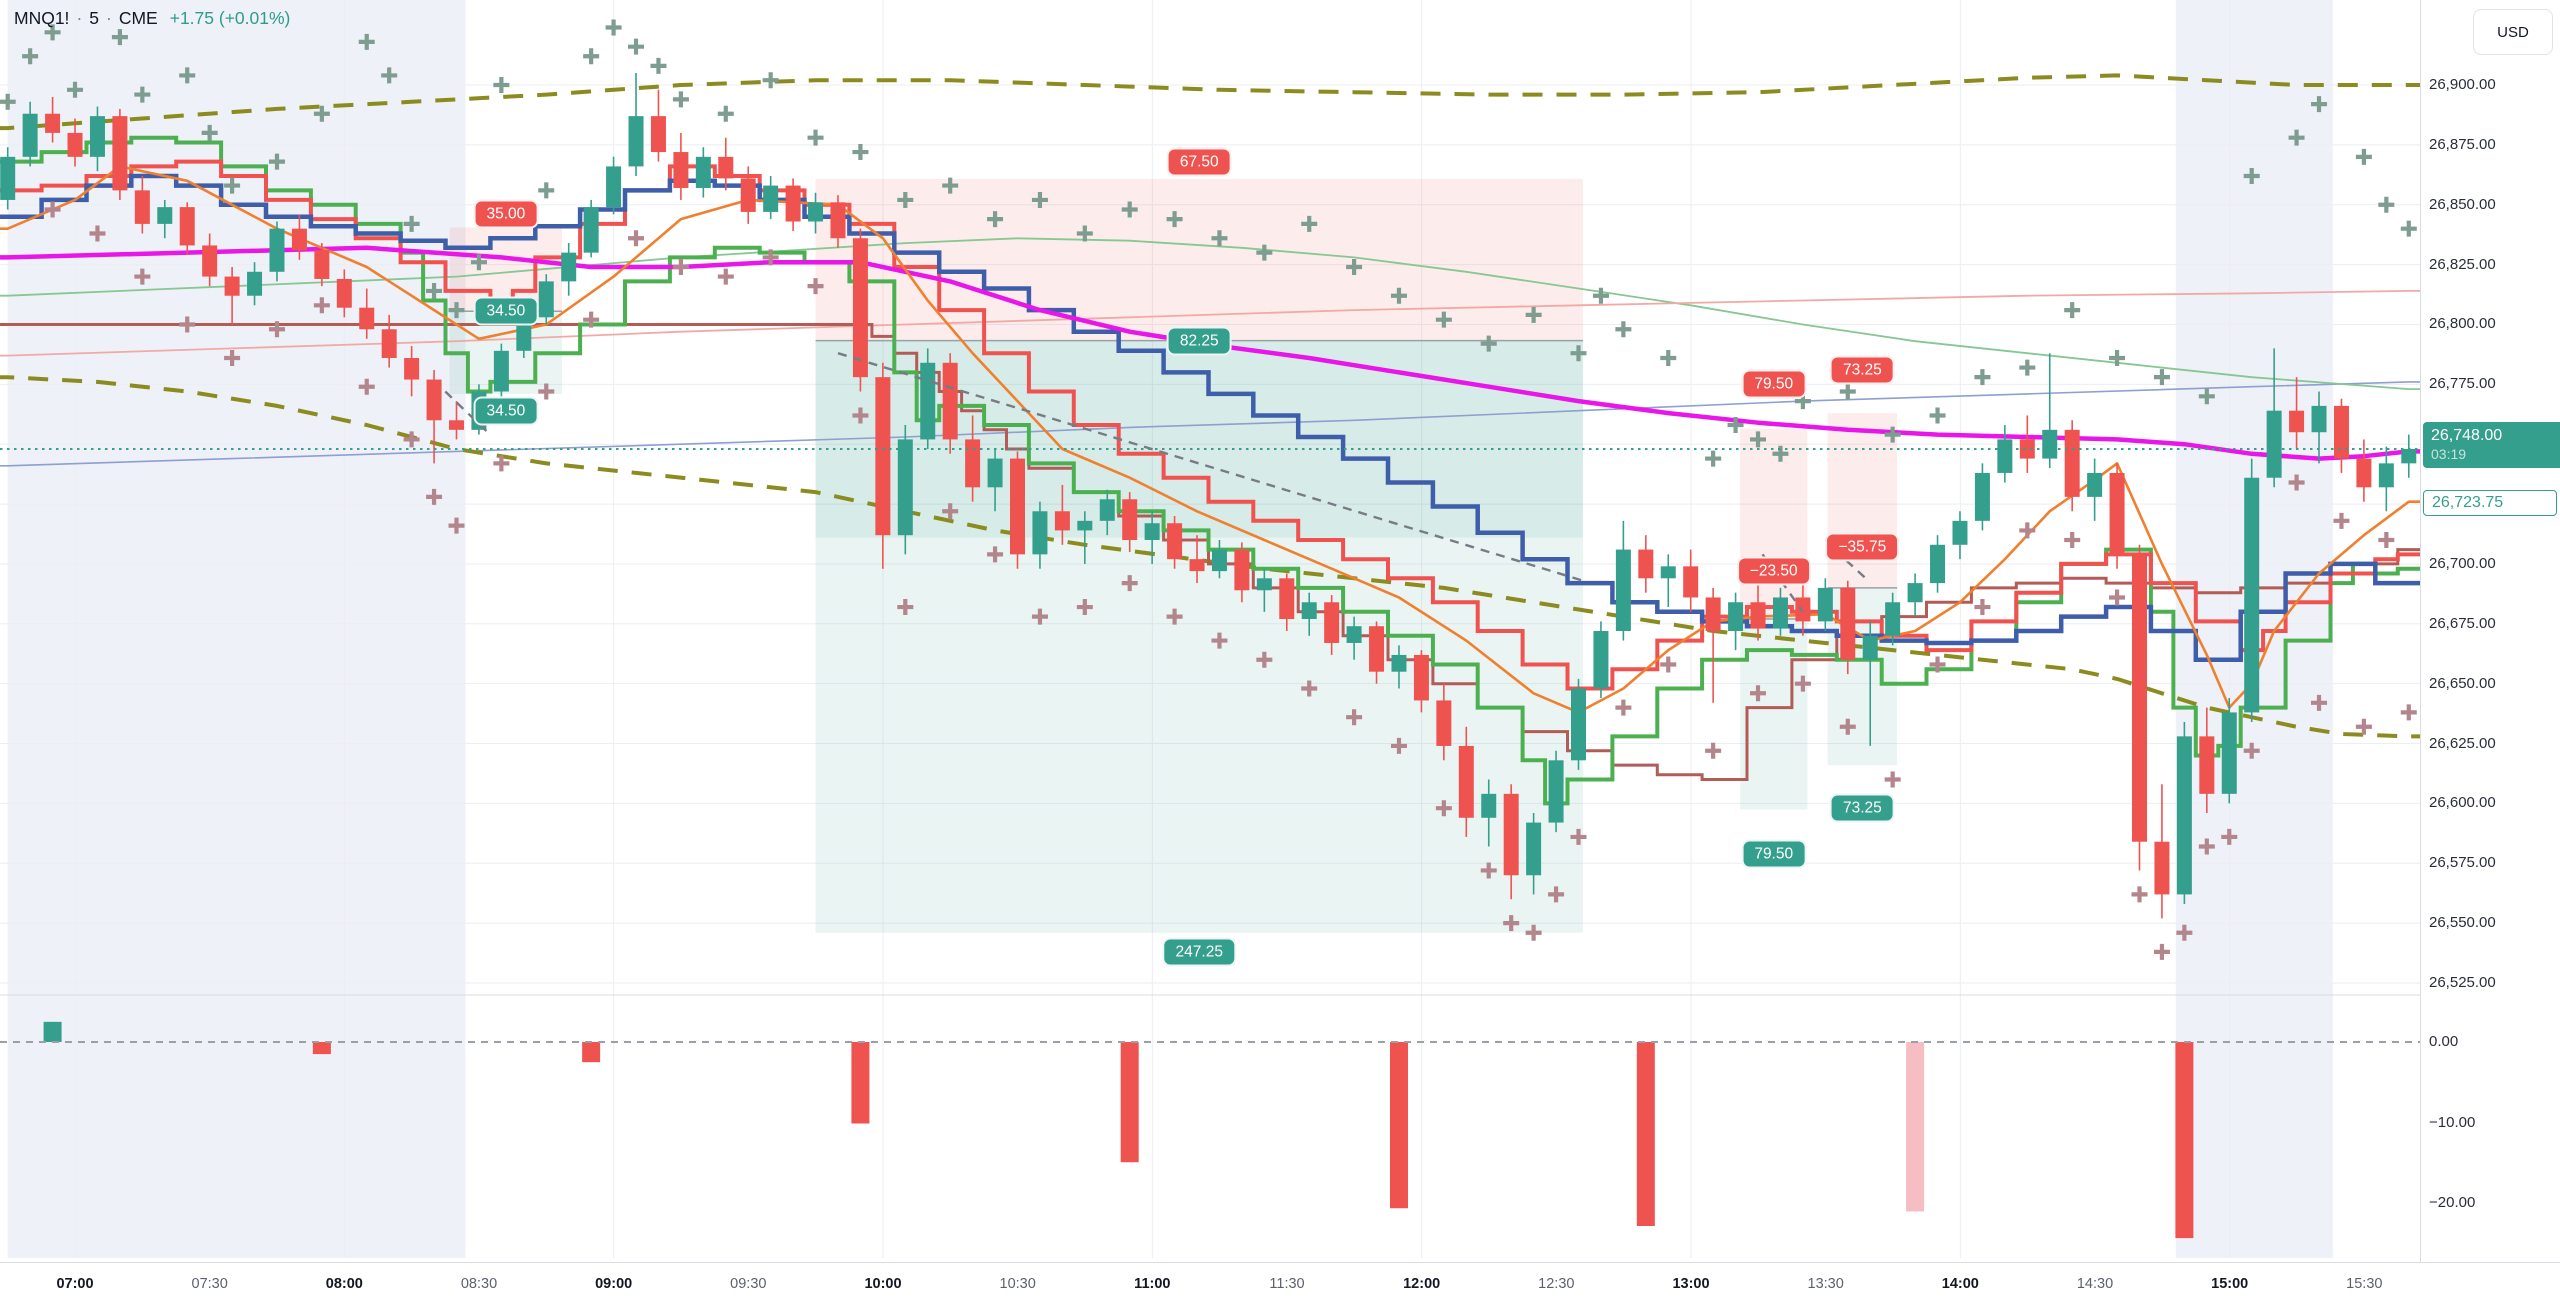  I want to click on time-axis-label: 08:30, so click(479, 1284).